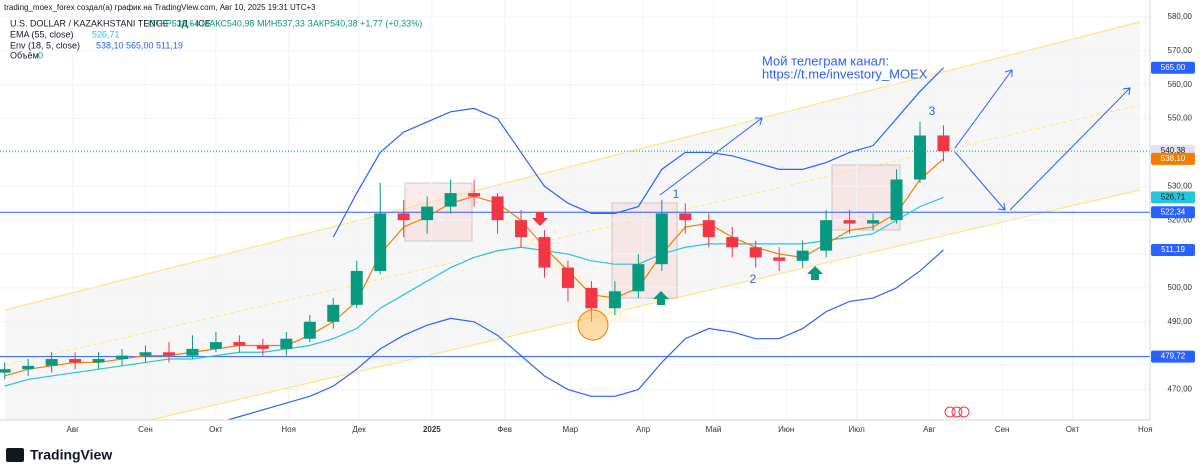  What do you see at coordinates (1180, 16) in the screenshot?
I see `y-tick-label: 580,00` at bounding box center [1180, 16].